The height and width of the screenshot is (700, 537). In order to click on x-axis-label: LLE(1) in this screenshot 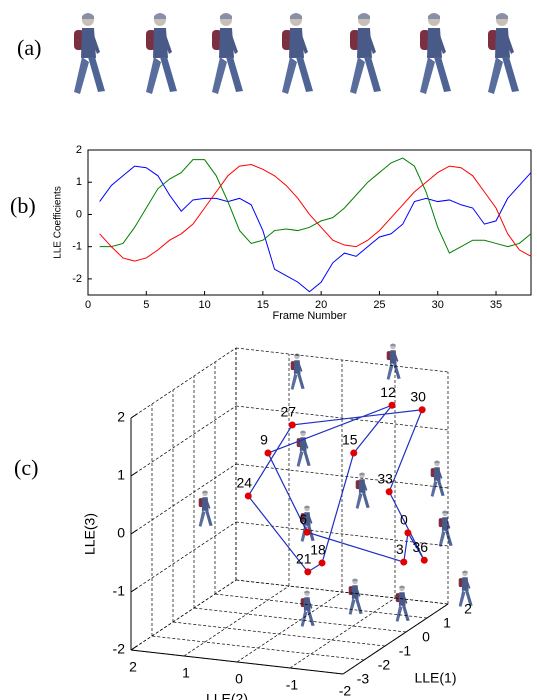, I will do `click(435, 678)`.